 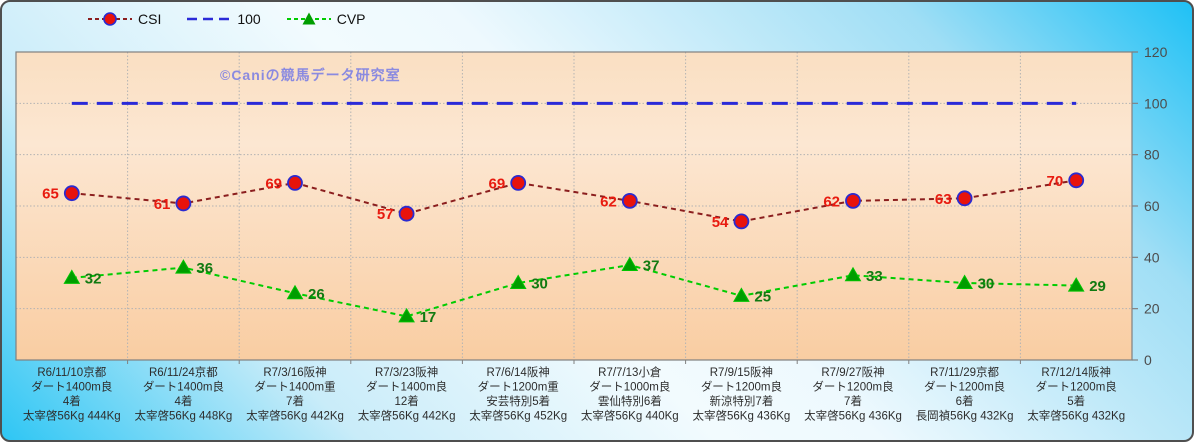 I want to click on csi-point-label: 63, so click(x=943, y=199).